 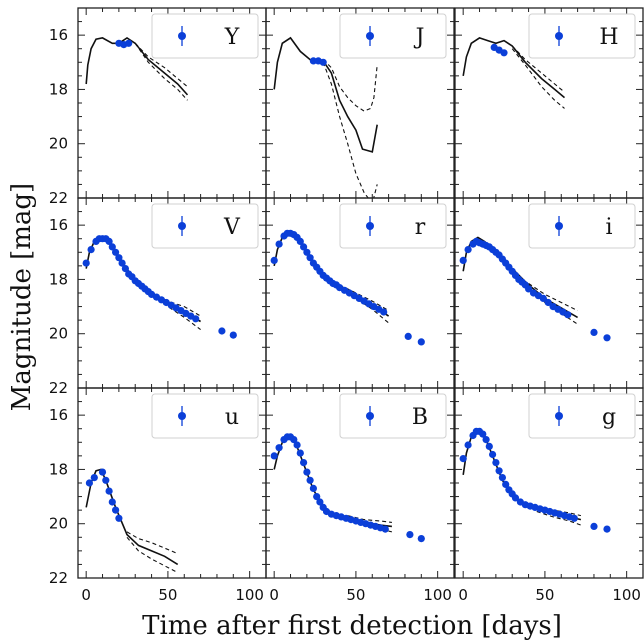 What do you see at coordinates (232, 227) in the screenshot?
I see `legend-label: V` at bounding box center [232, 227].